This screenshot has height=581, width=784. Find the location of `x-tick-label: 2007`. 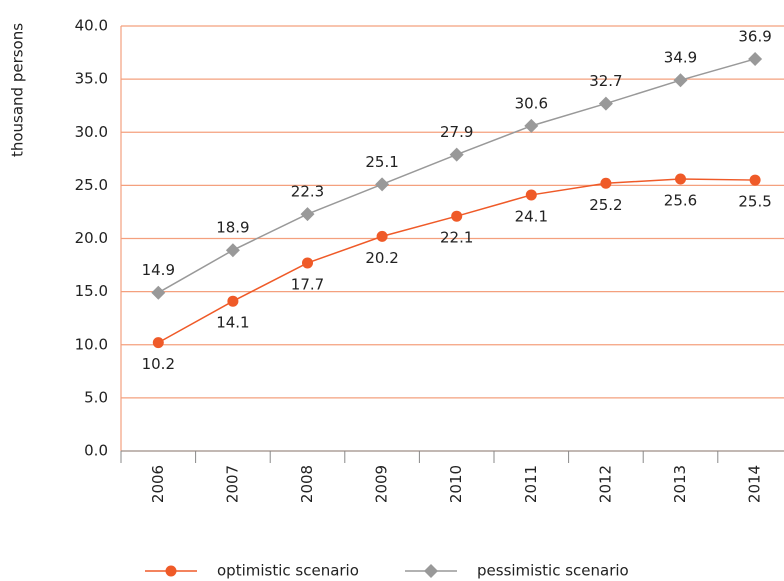

x-tick-label: 2007 is located at coordinates (232, 484).